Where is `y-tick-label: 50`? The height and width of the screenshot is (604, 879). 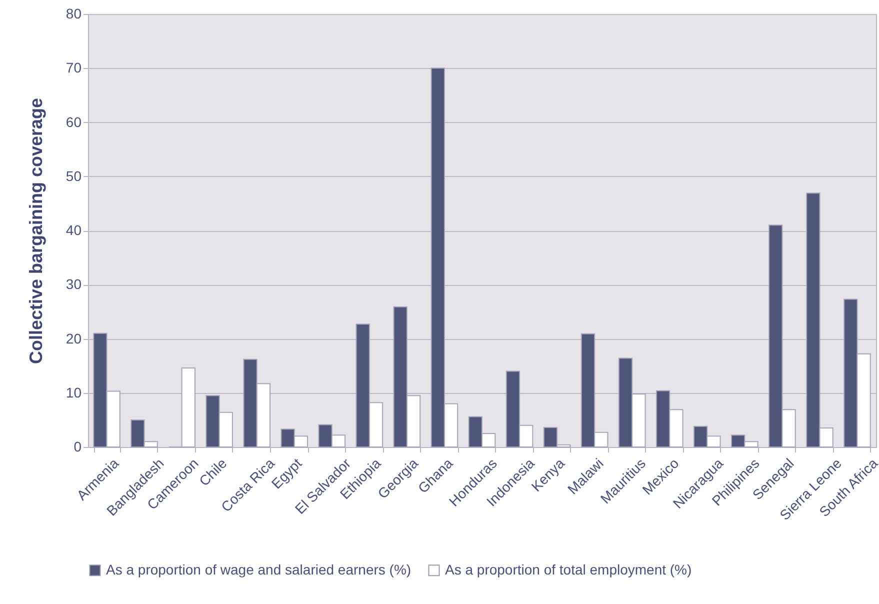 y-tick-label: 50 is located at coordinates (74, 176).